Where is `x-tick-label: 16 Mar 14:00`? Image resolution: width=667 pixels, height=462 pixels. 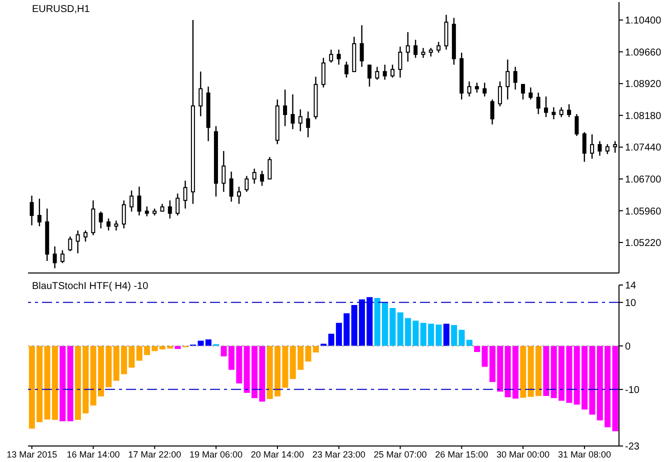
x-tick-label: 16 Mar 14:00 is located at coordinates (93, 454).